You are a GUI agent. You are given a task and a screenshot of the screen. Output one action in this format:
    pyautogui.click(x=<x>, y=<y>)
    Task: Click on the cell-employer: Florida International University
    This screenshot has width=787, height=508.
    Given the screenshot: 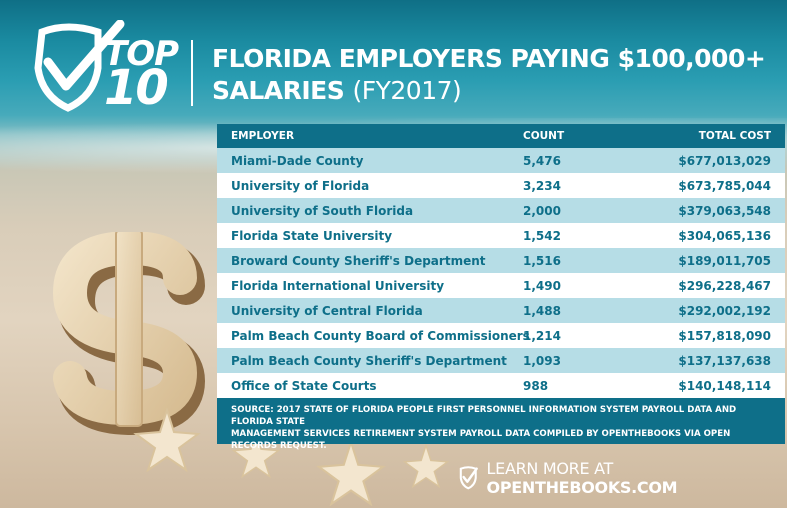 What is the action you would take?
    pyautogui.click(x=338, y=285)
    